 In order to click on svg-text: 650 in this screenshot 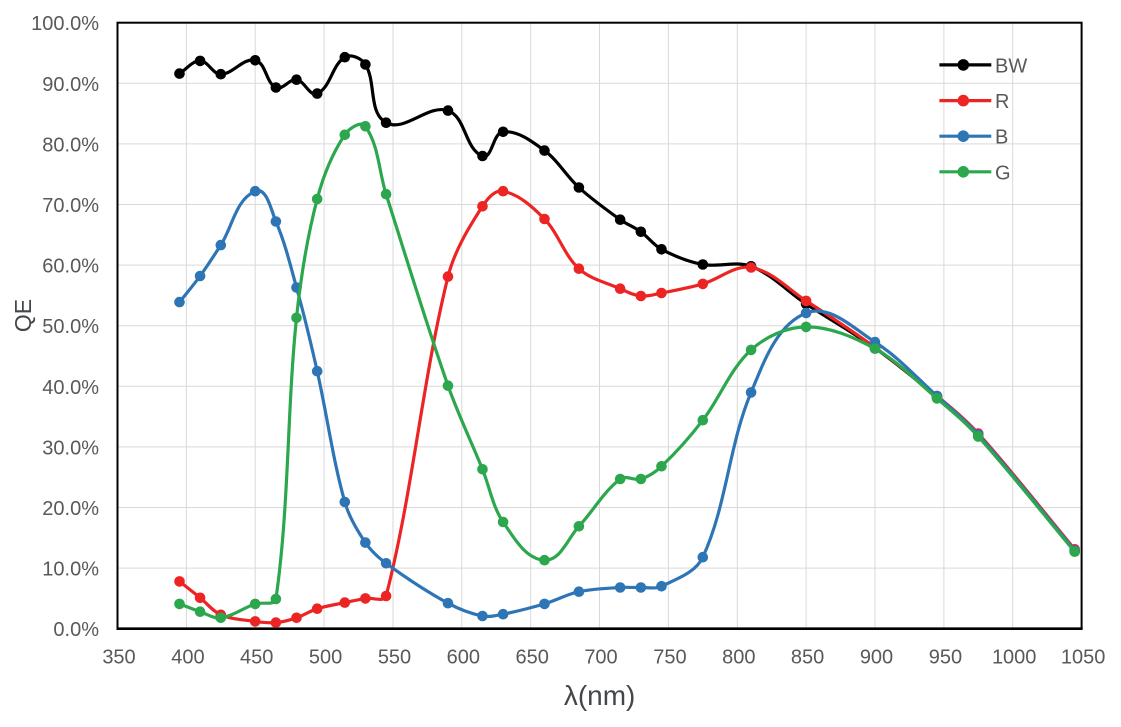, I will do `click(532, 658)`.